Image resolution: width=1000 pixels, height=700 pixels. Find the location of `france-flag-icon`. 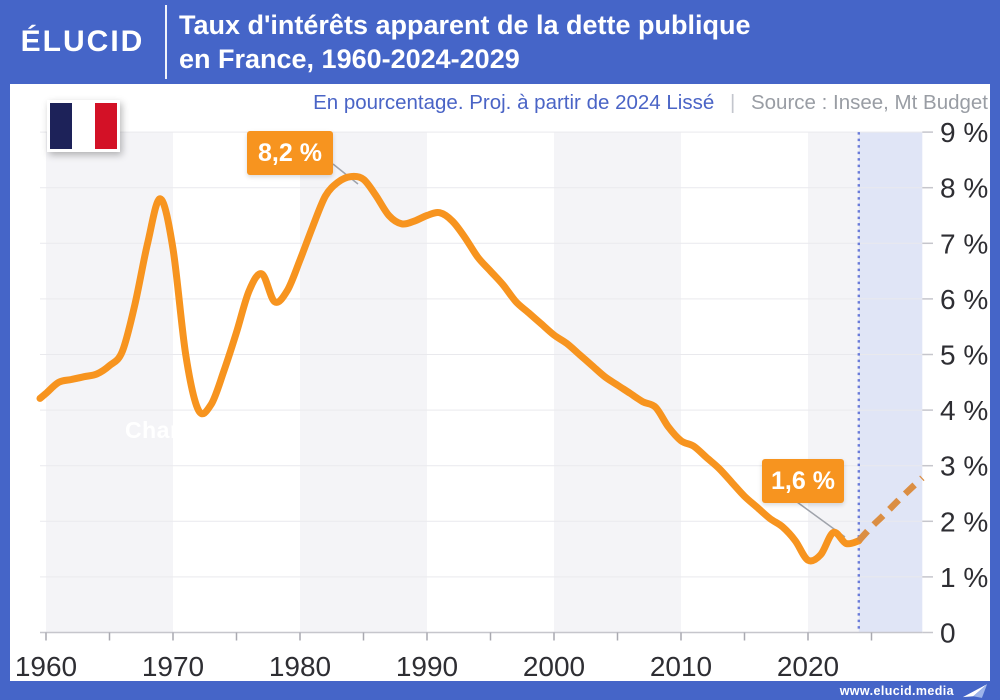

france-flag-icon is located at coordinates (83, 126).